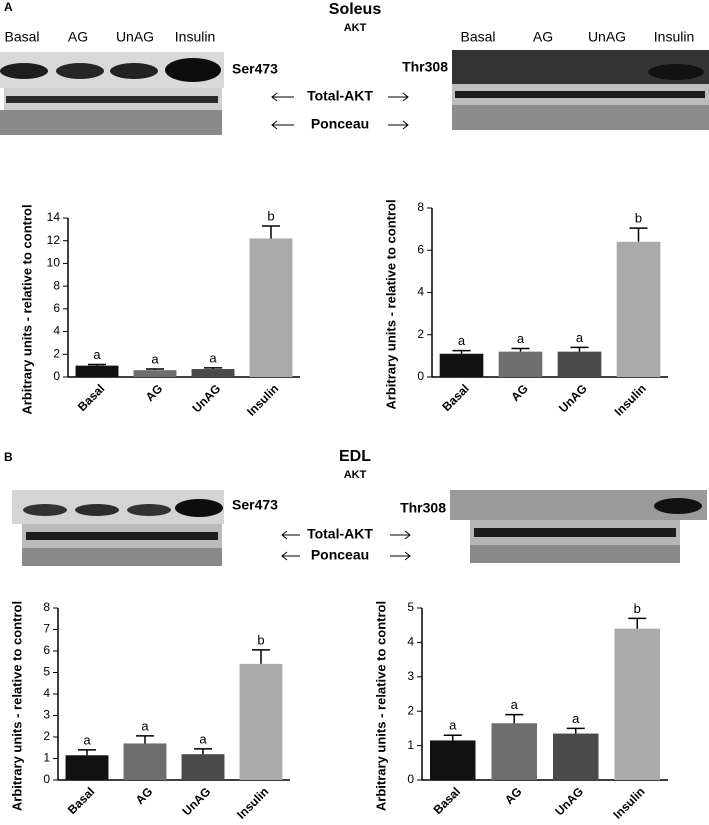 This screenshot has width=709, height=825. Describe the element at coordinates (8, 457) in the screenshot. I see `panel-letter: B` at that location.